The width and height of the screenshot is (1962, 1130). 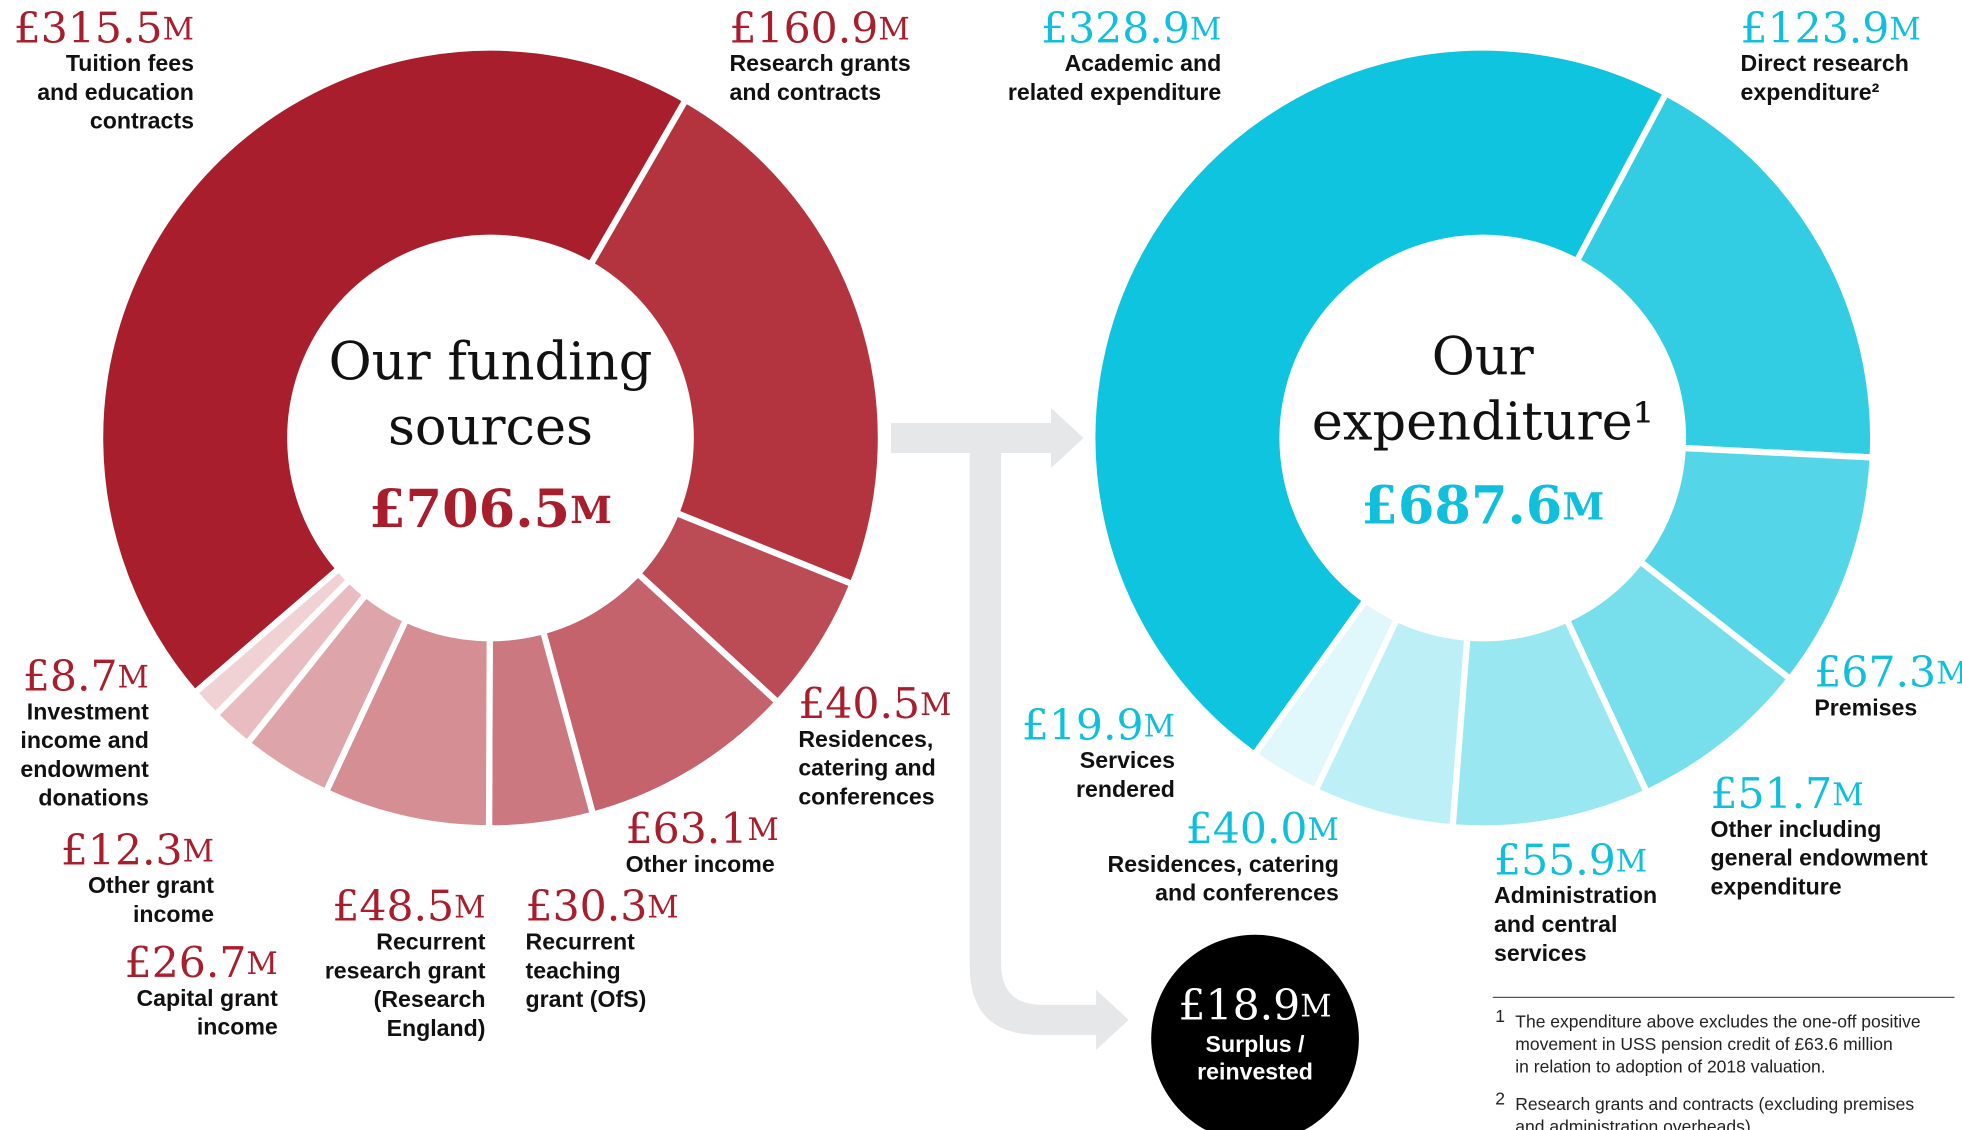 I want to click on footnote-marker: 2, so click(x=1500, y=1099).